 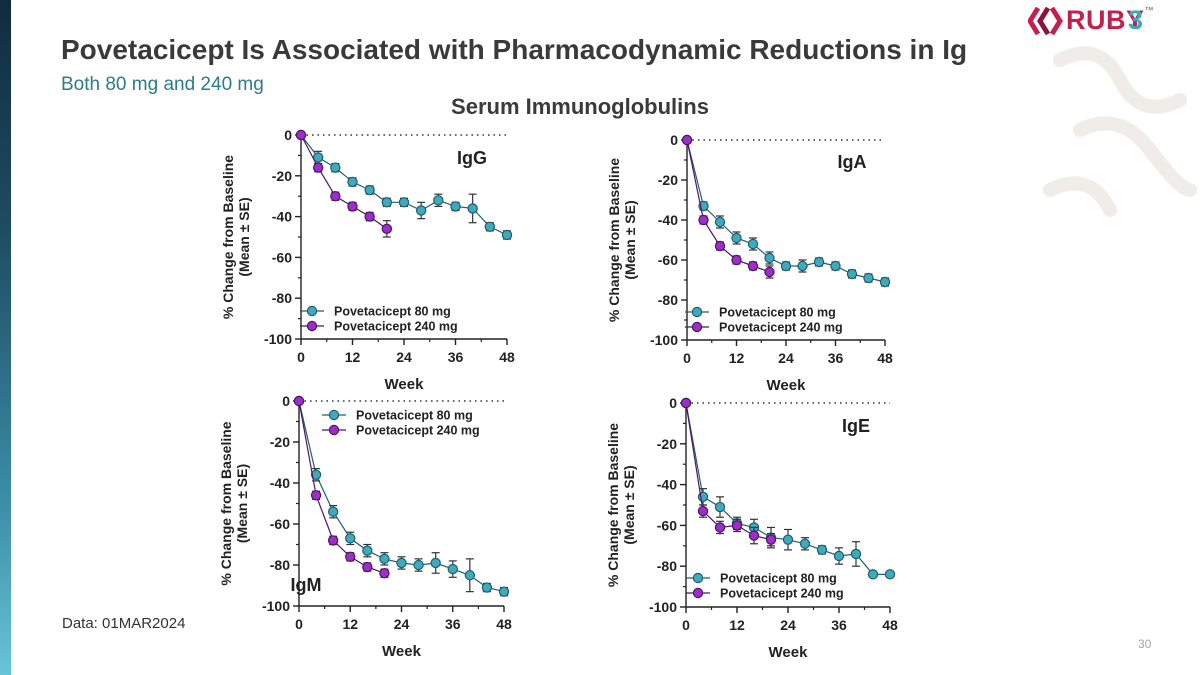 What do you see at coordinates (162, 84) in the screenshot?
I see `page-subtitle: Both 80 mg and 240 mg` at bounding box center [162, 84].